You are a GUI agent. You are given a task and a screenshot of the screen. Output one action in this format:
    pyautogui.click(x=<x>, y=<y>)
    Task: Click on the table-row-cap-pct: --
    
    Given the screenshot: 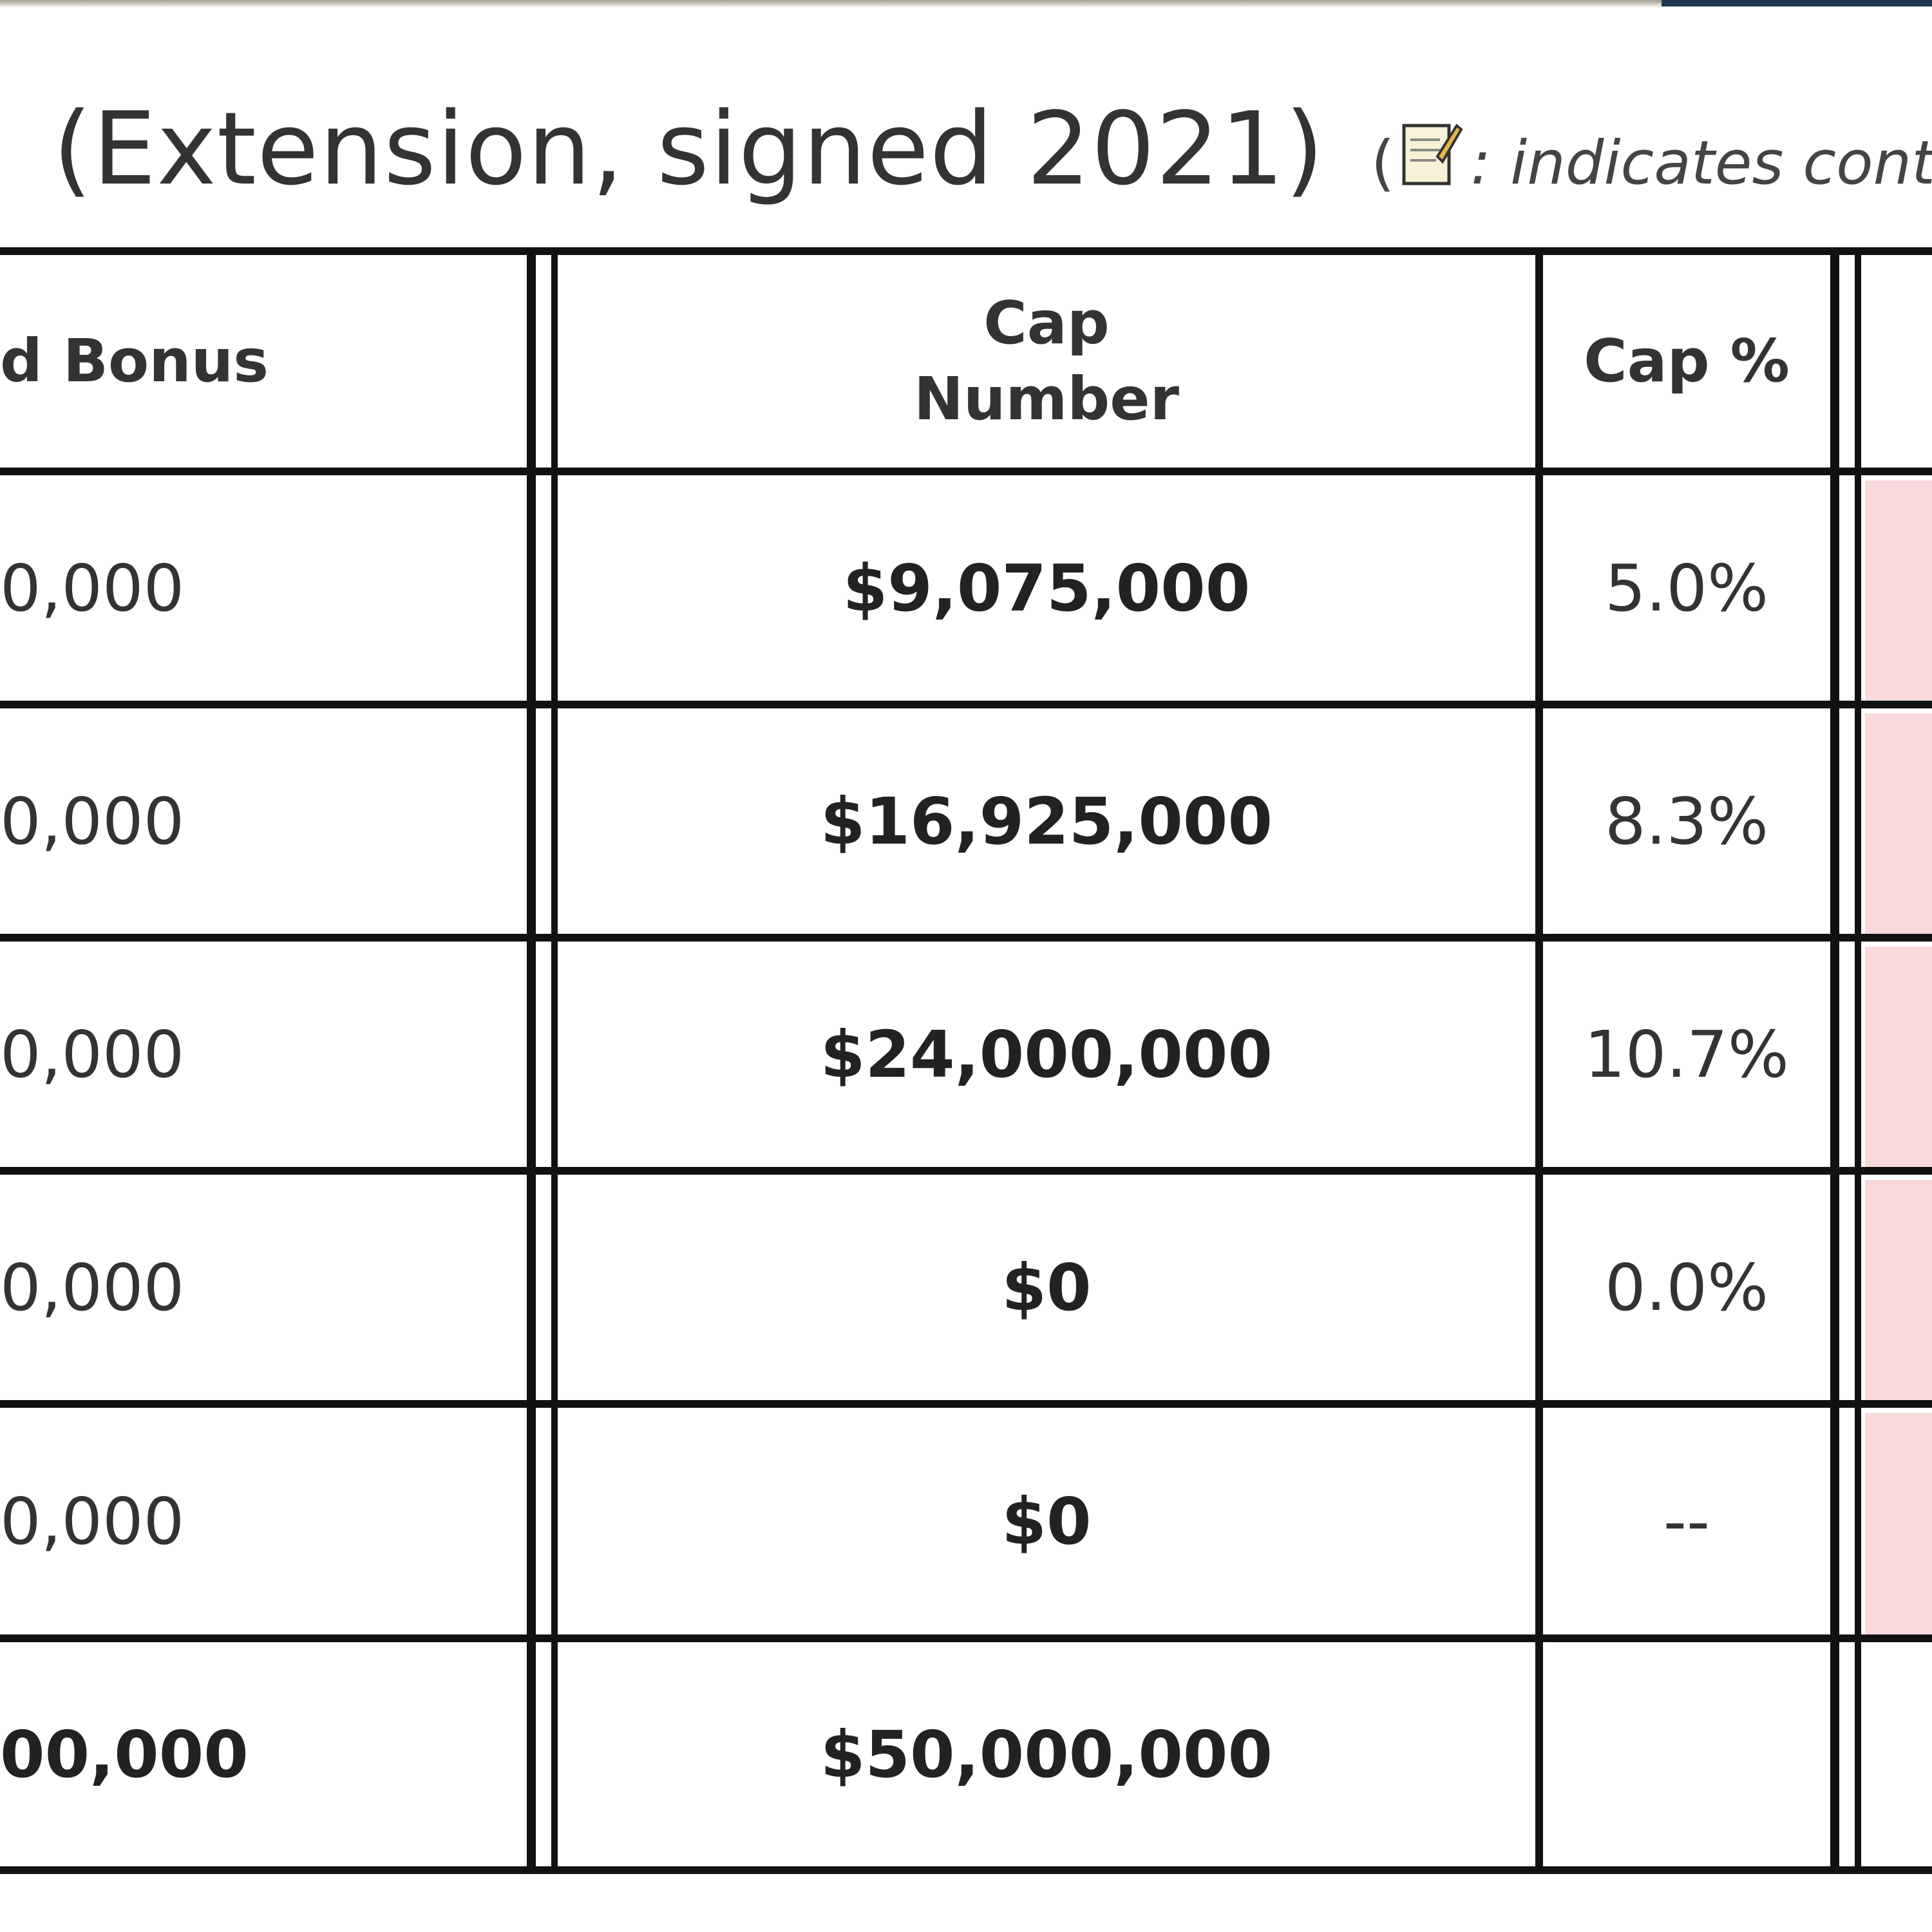 What is the action you would take?
    pyautogui.click(x=1686, y=1521)
    